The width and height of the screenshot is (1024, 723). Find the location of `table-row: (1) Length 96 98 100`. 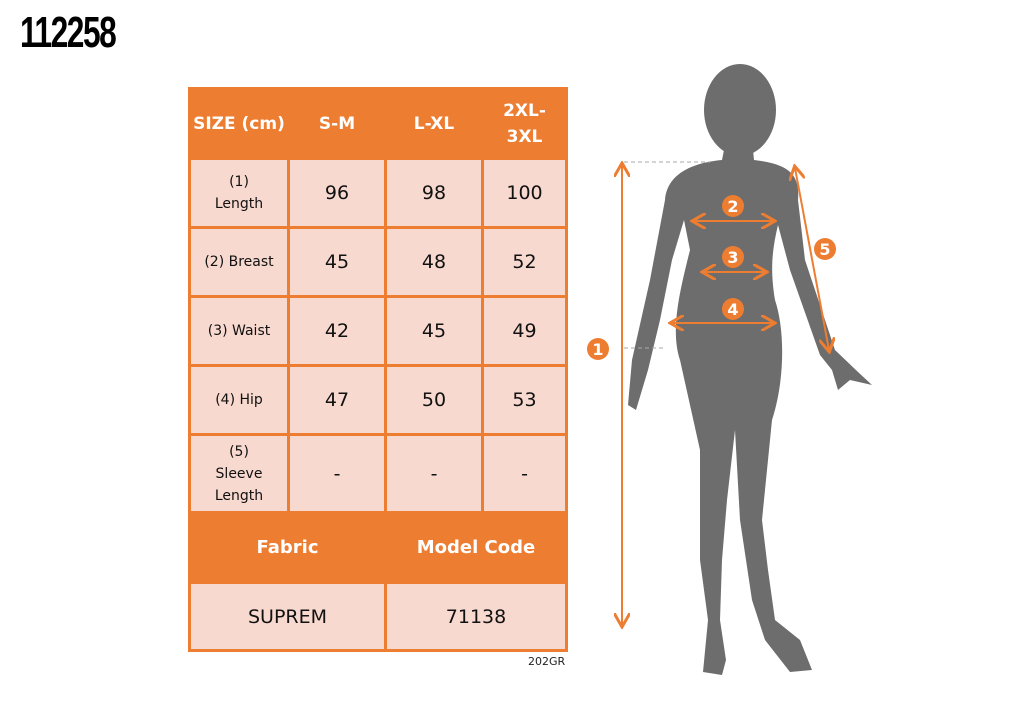

table-row: (1) Length 96 98 100 is located at coordinates (378, 193).